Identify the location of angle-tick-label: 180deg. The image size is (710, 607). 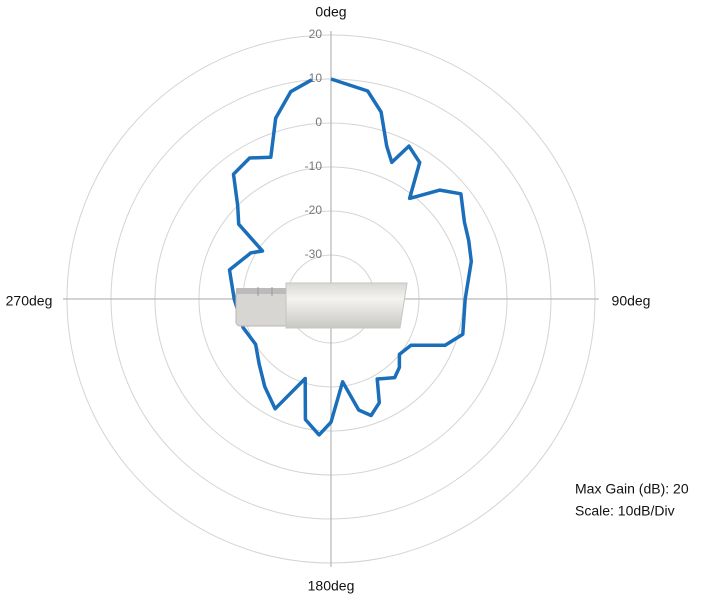
(331, 586).